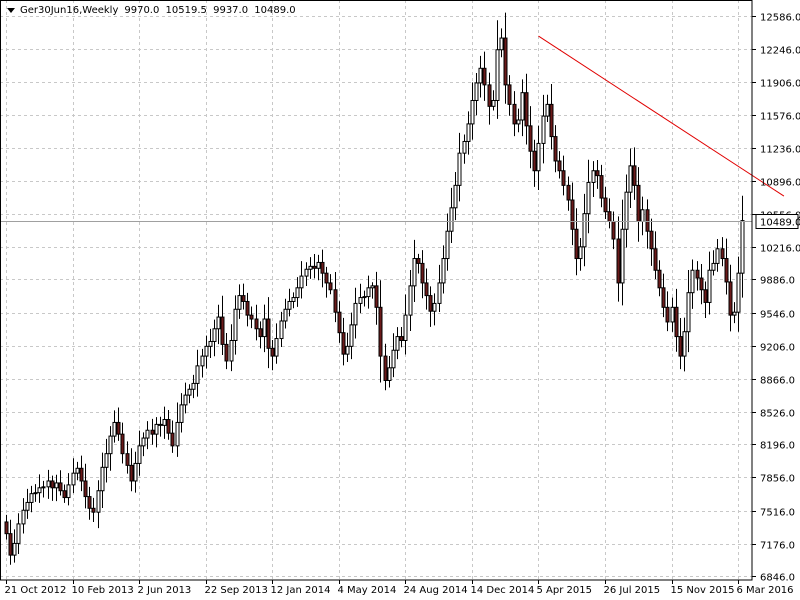  What do you see at coordinates (11, 10) in the screenshot?
I see `chevron-down-icon` at bounding box center [11, 10].